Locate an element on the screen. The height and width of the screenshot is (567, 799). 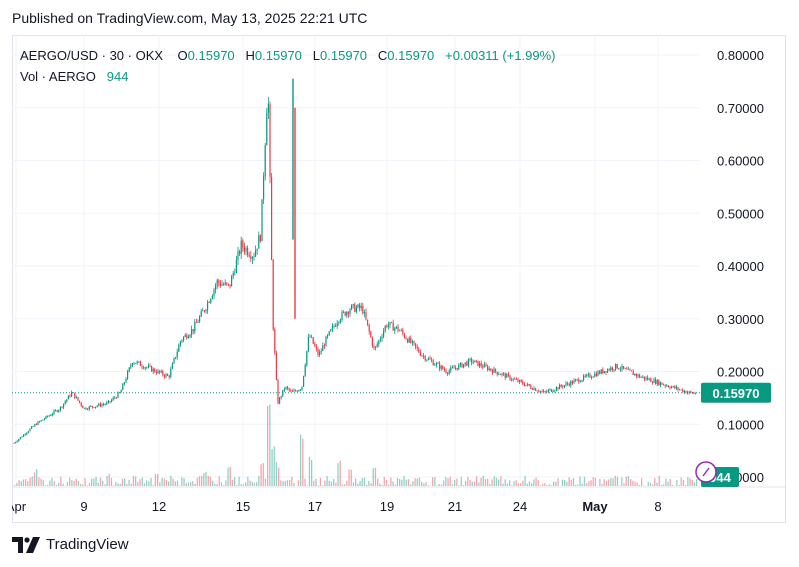
x-tick-label: 15 is located at coordinates (243, 506).